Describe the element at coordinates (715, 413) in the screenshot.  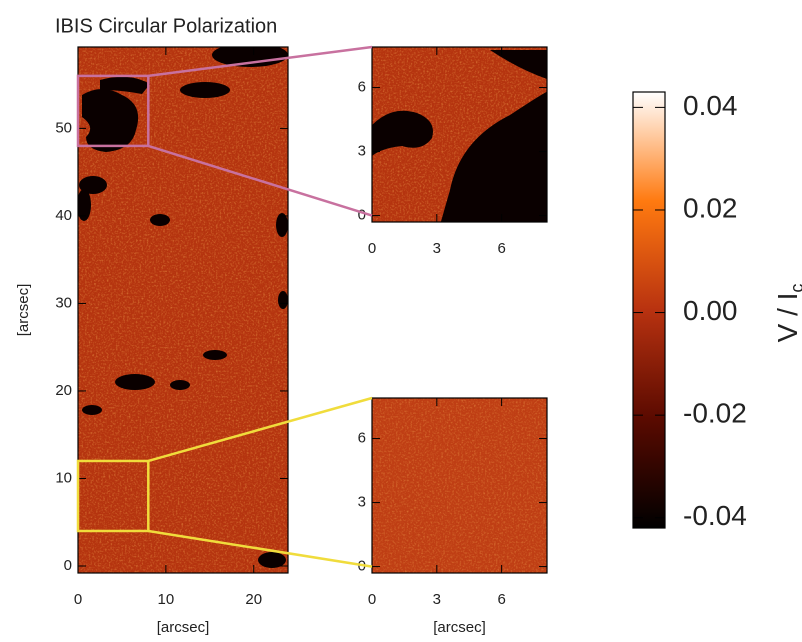
I see `colorbar-tick-label: -0.02` at that location.